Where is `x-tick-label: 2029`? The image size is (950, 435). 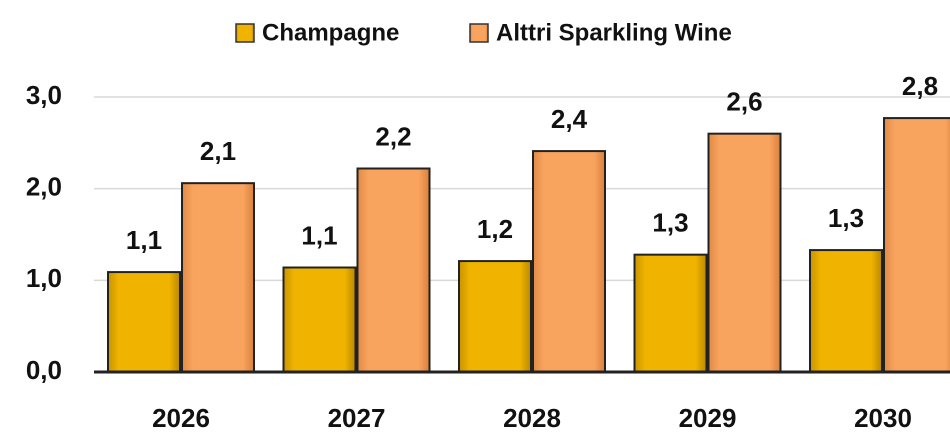 x-tick-label: 2029 is located at coordinates (708, 418).